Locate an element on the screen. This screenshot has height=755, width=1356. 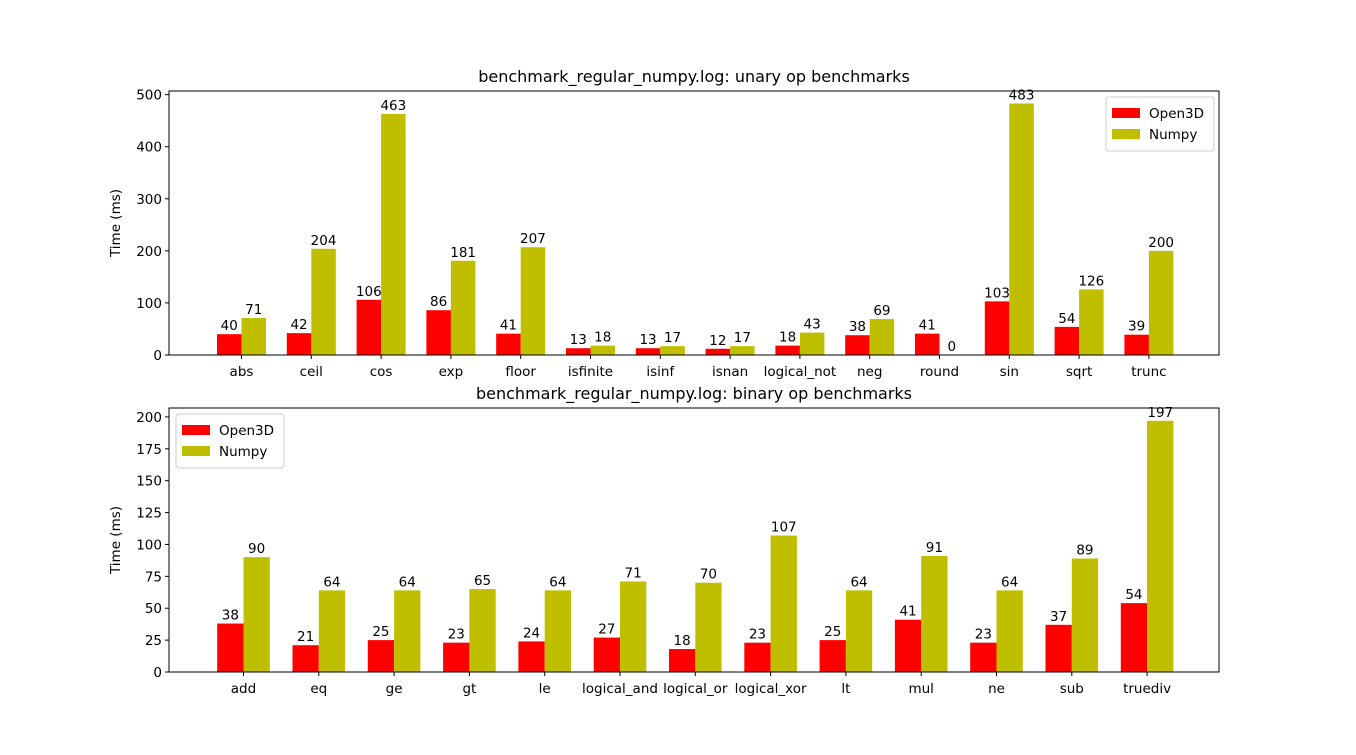
bar-open3d-floor is located at coordinates (508, 344).